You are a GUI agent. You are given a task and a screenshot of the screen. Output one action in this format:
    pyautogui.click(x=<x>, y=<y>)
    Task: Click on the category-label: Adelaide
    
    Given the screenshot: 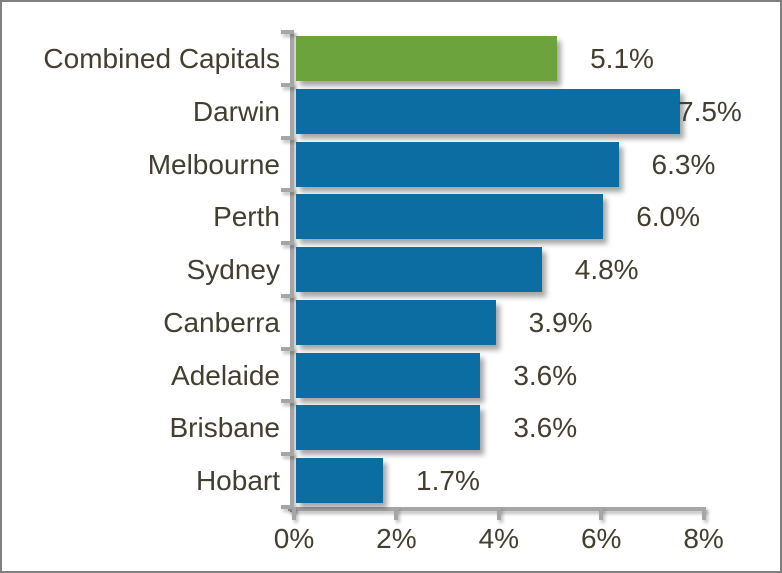 What is the action you would take?
    pyautogui.click(x=225, y=375)
    